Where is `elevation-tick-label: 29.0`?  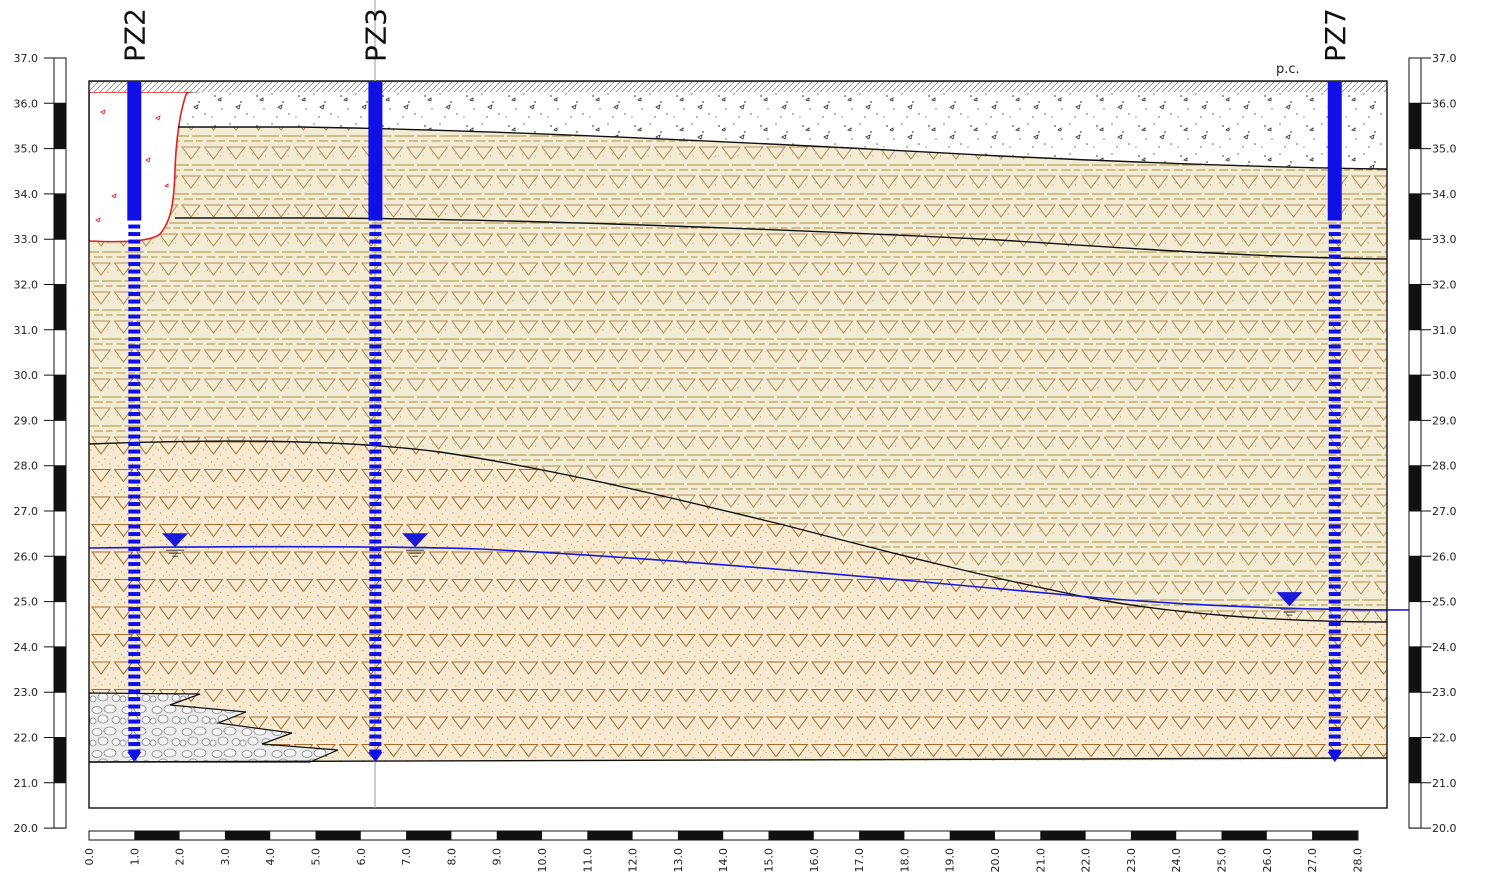 elevation-tick-label: 29.0 is located at coordinates (1444, 420).